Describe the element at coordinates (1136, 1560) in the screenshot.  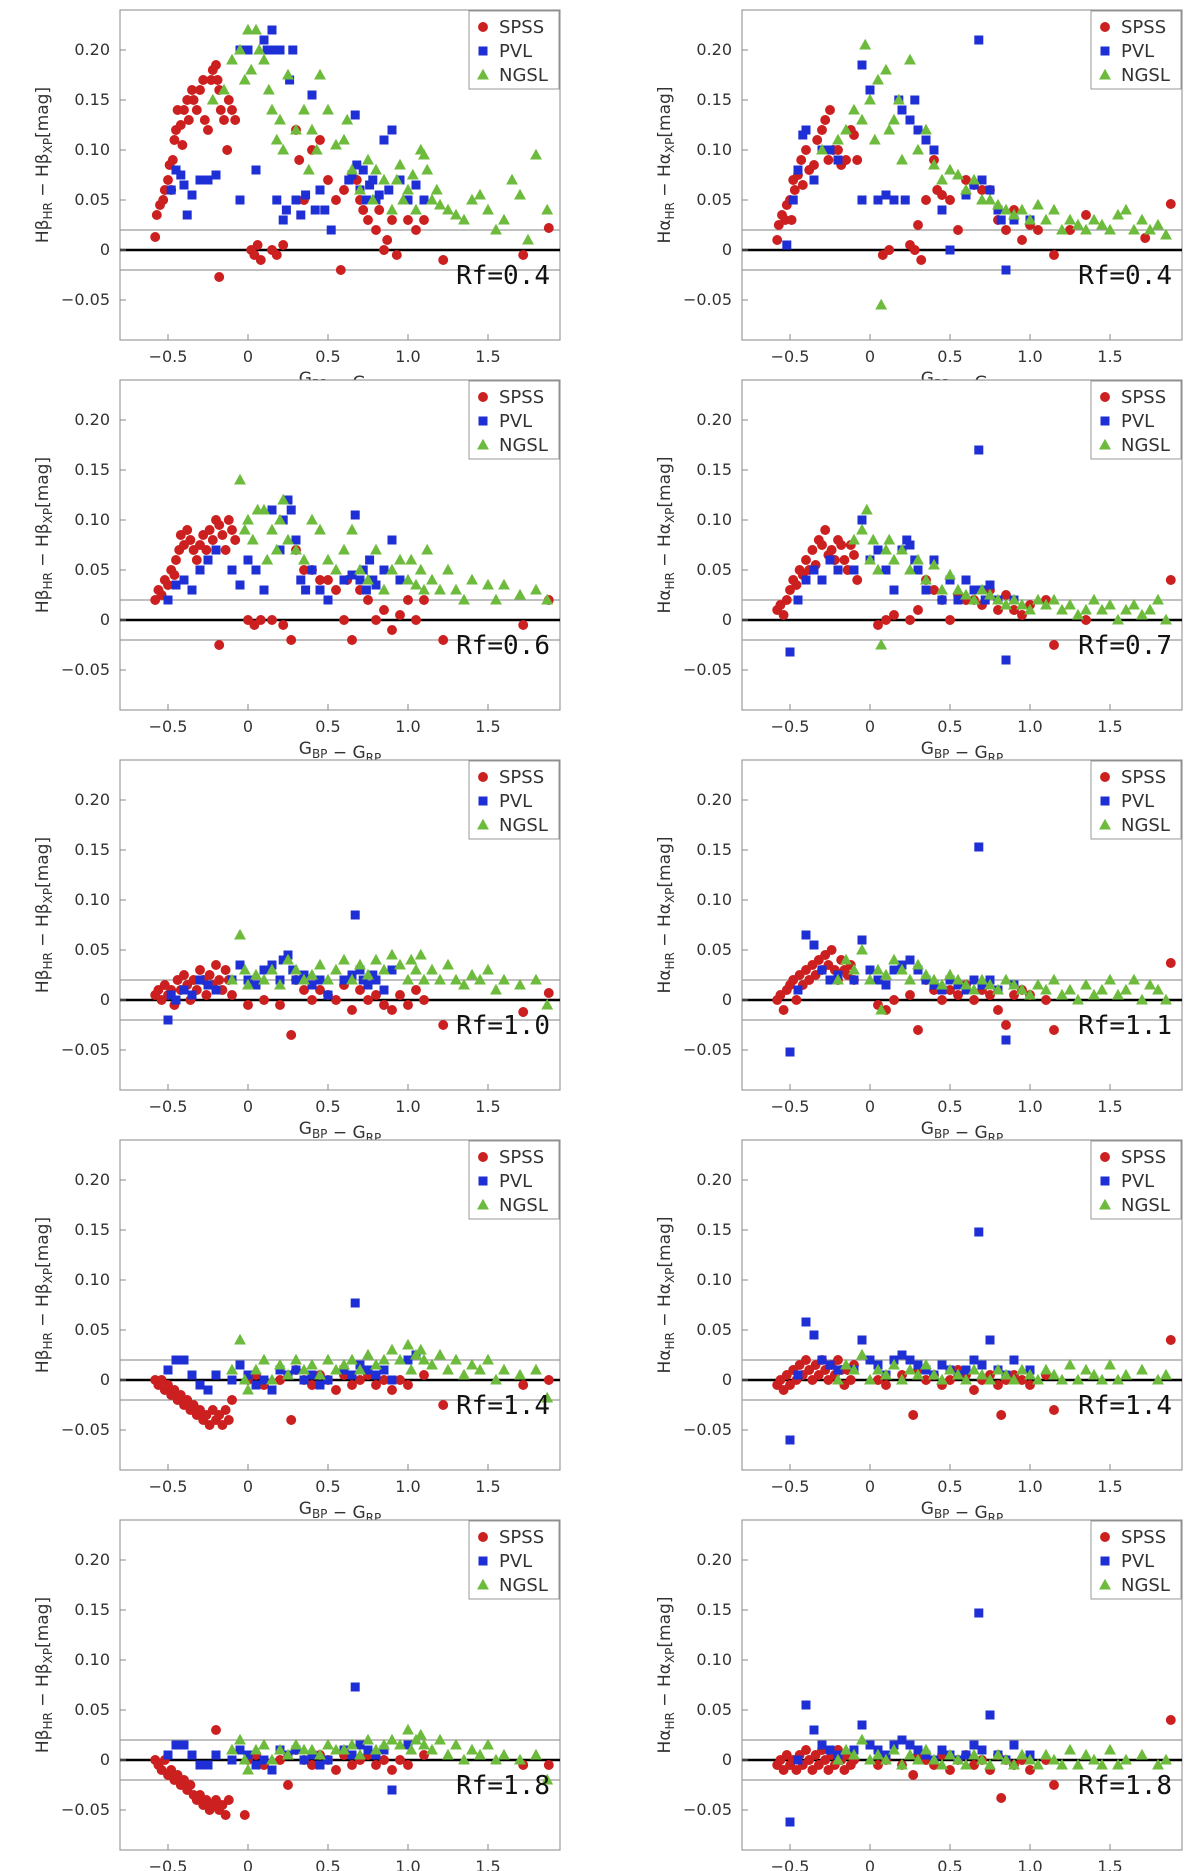
I see `legend: SPSS PVL NGSL` at that location.